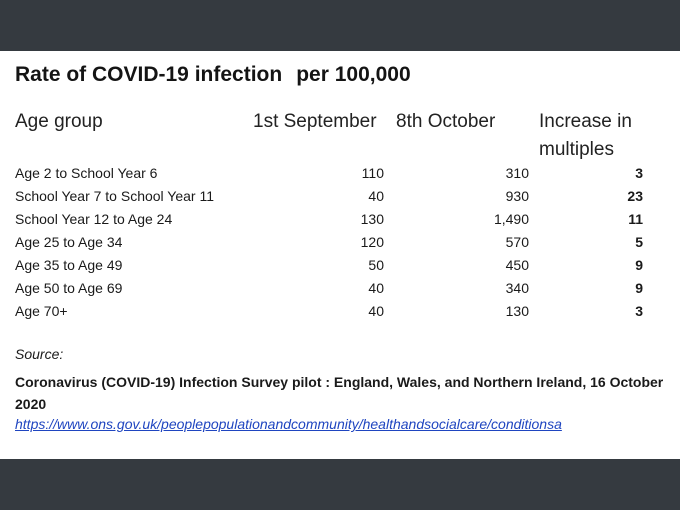 This screenshot has width=680, height=510. Describe the element at coordinates (69, 288) in the screenshot. I see `cell-age-group: Age 50 to Age 69` at that location.